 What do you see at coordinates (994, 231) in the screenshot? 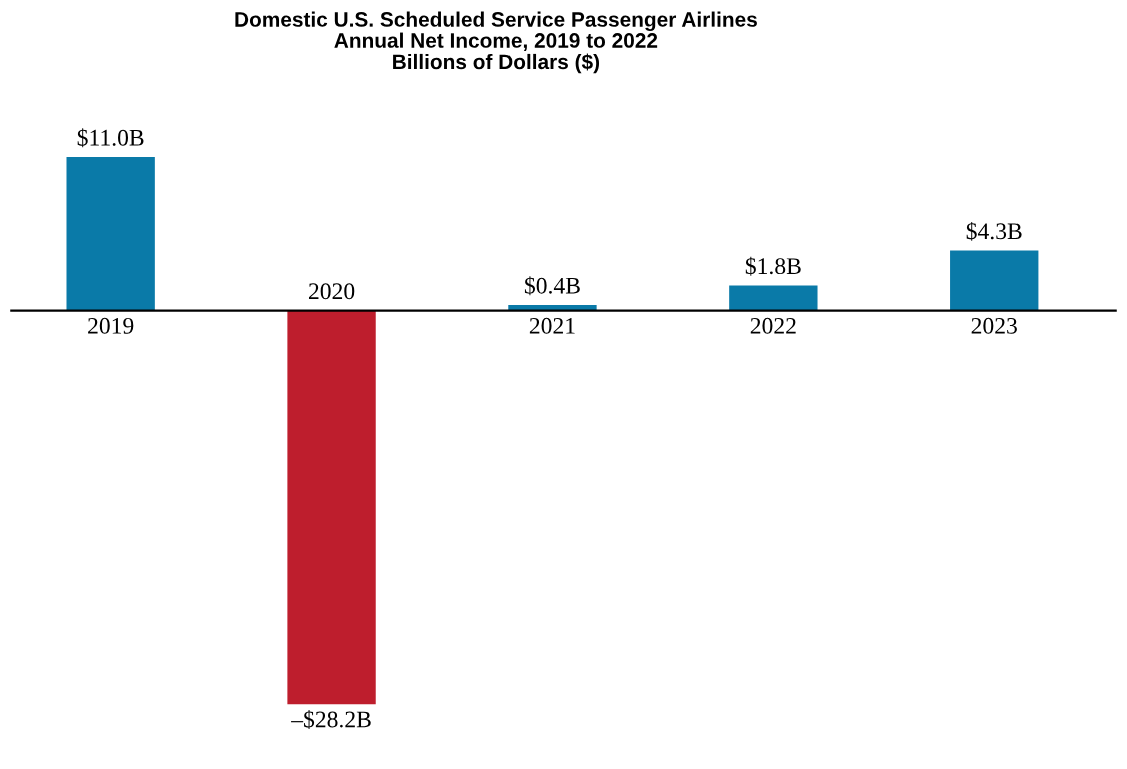
I see `data-label: $4.3B` at bounding box center [994, 231].